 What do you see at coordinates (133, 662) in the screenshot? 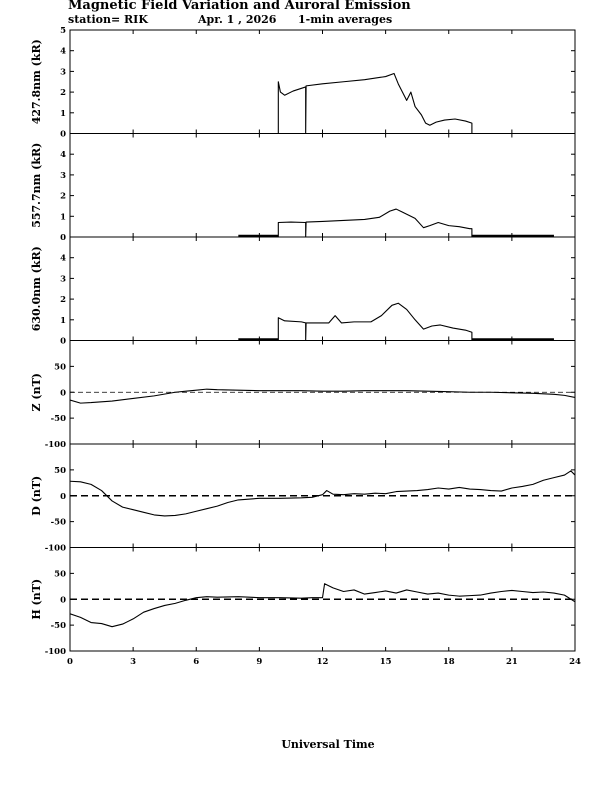
I see `x-tick-label: 3` at bounding box center [133, 662].